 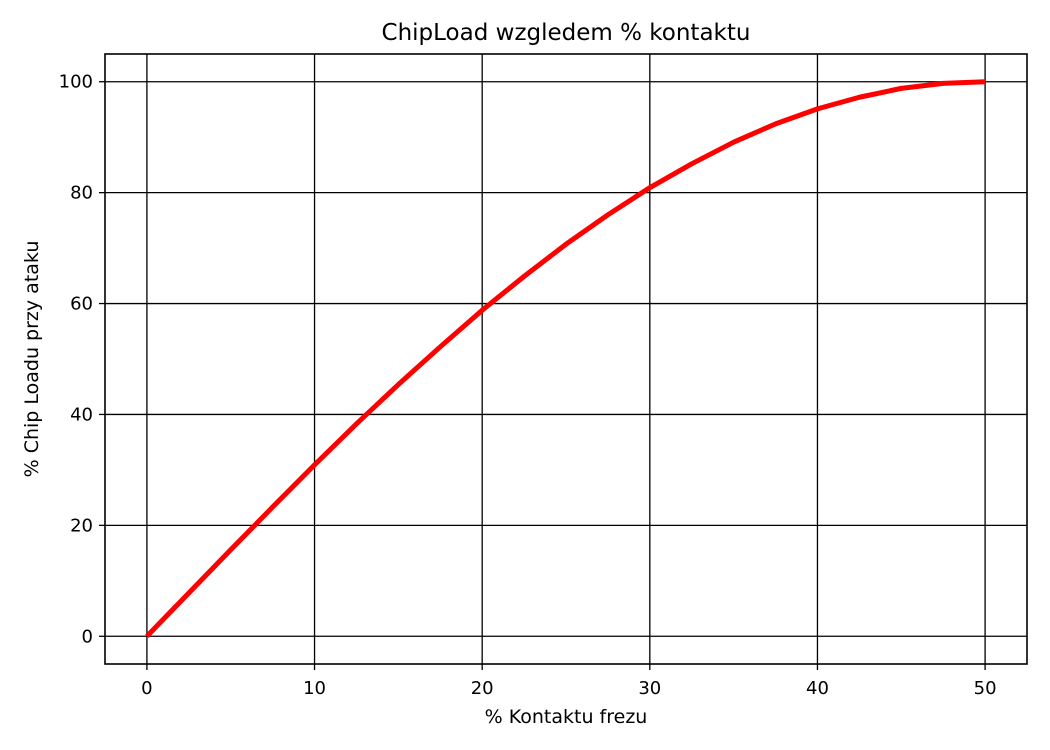 I want to click on x-tick-label: 10, so click(x=314, y=688).